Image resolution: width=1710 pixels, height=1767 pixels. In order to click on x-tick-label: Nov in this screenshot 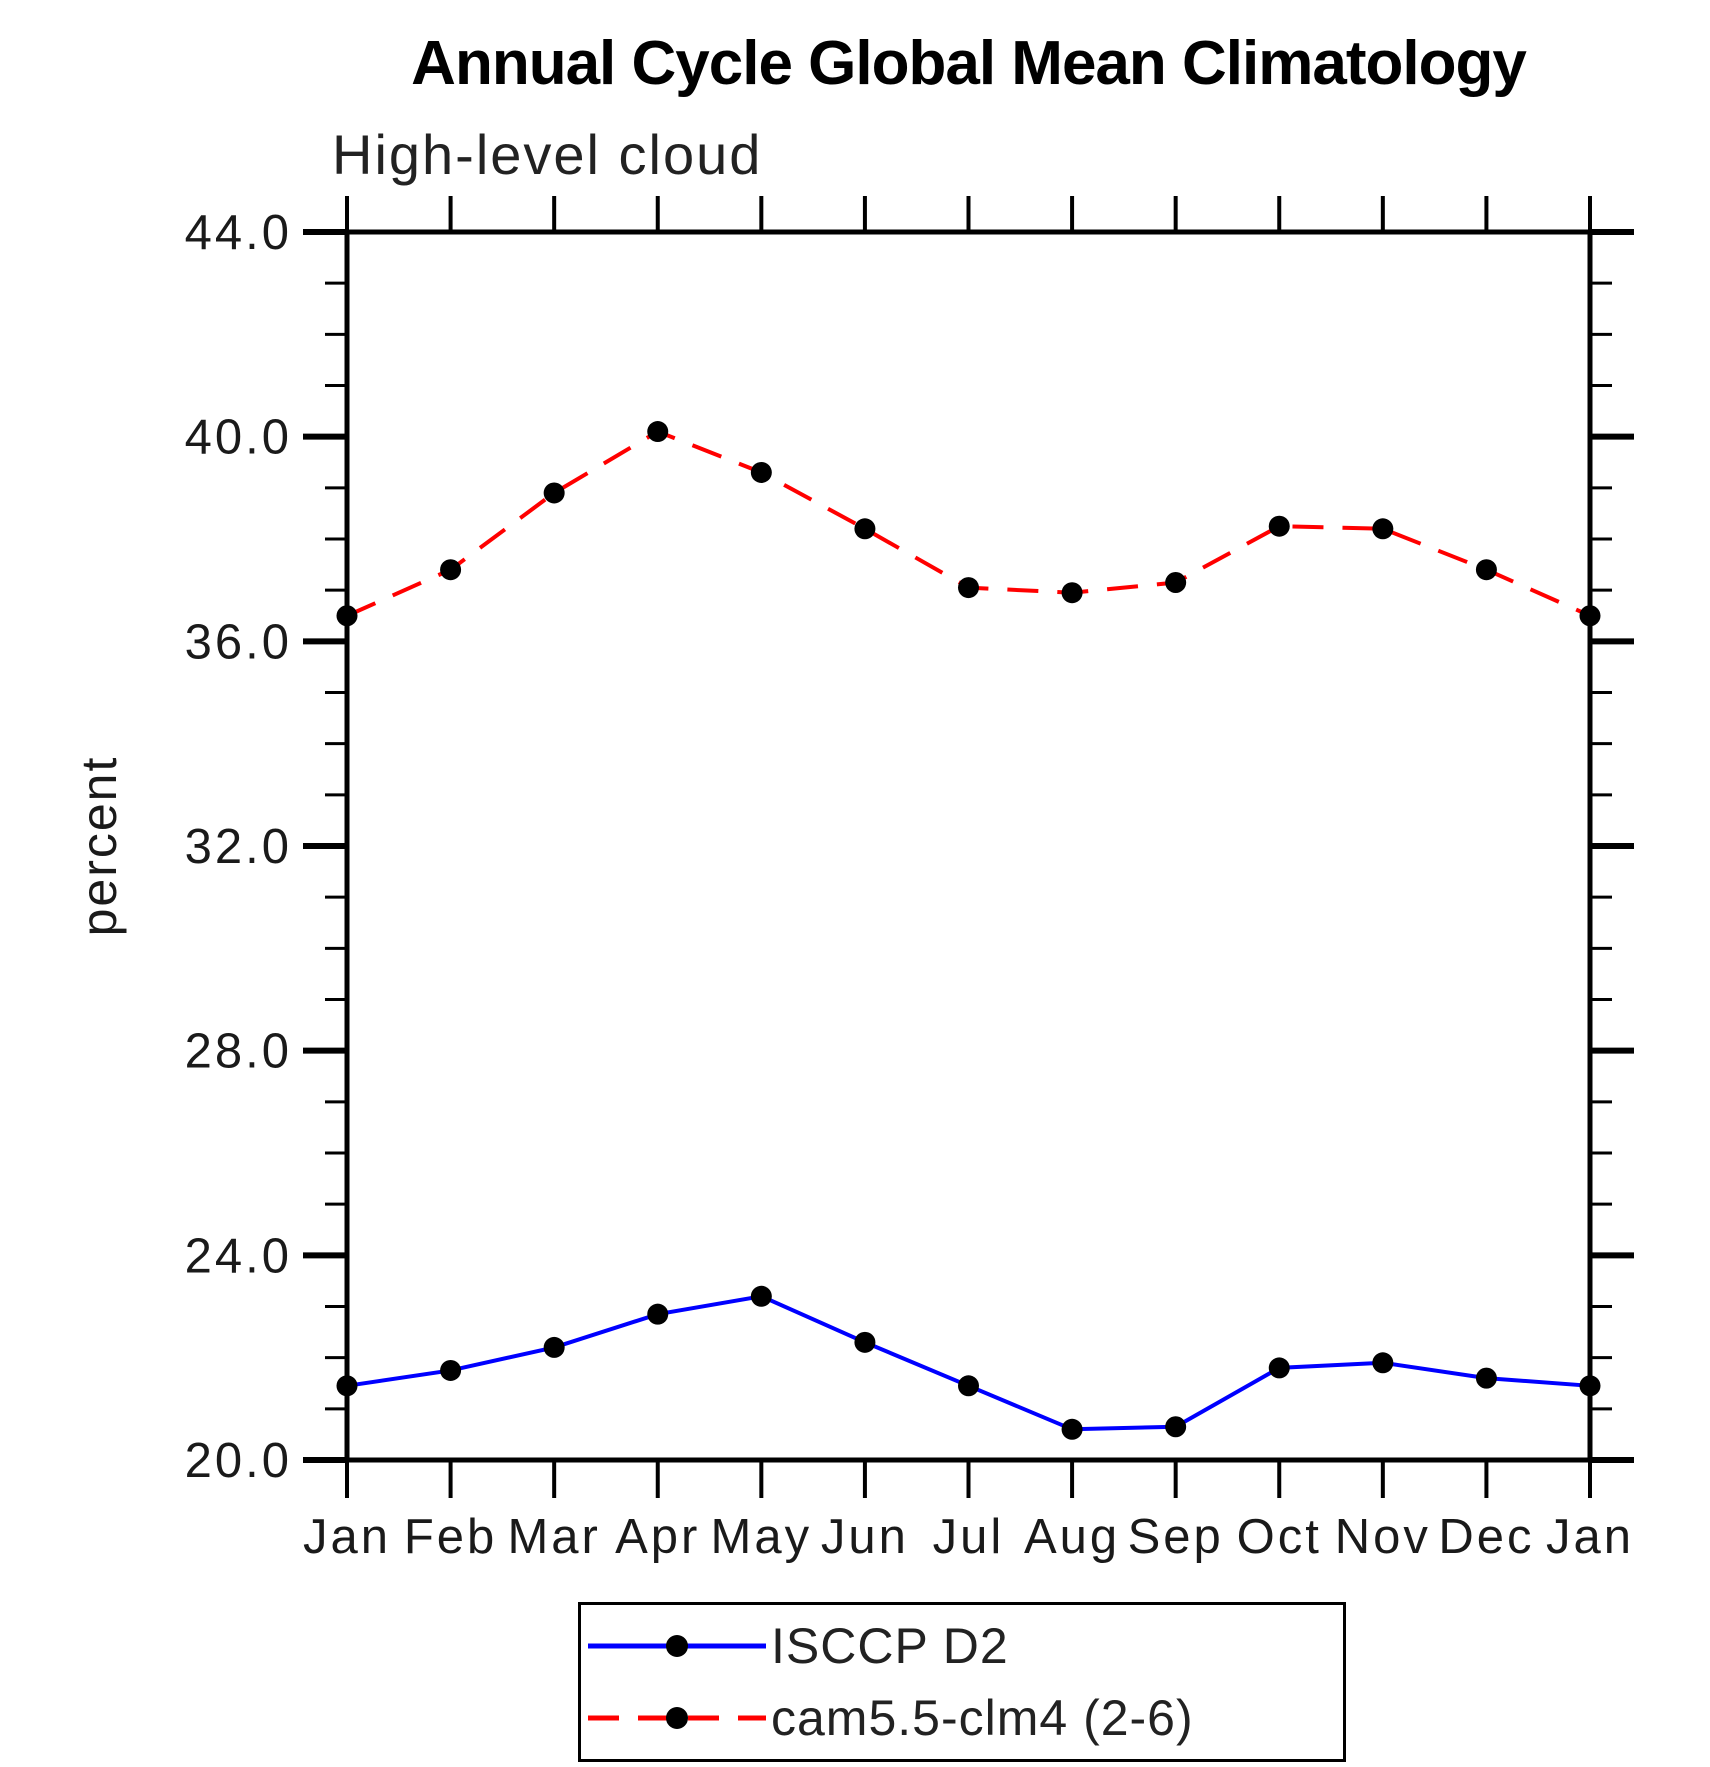, I will do `click(1383, 1537)`.